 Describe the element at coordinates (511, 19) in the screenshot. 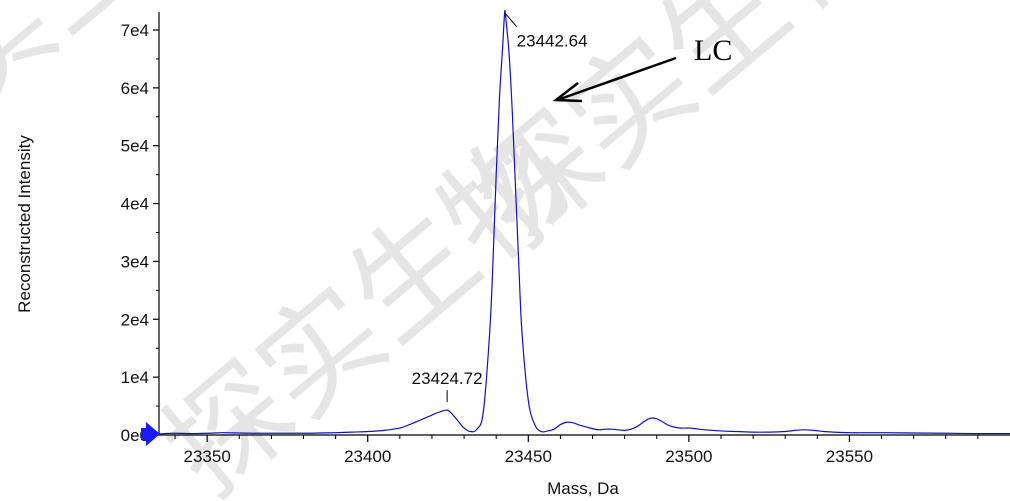

I see `peak-label-leader` at that location.